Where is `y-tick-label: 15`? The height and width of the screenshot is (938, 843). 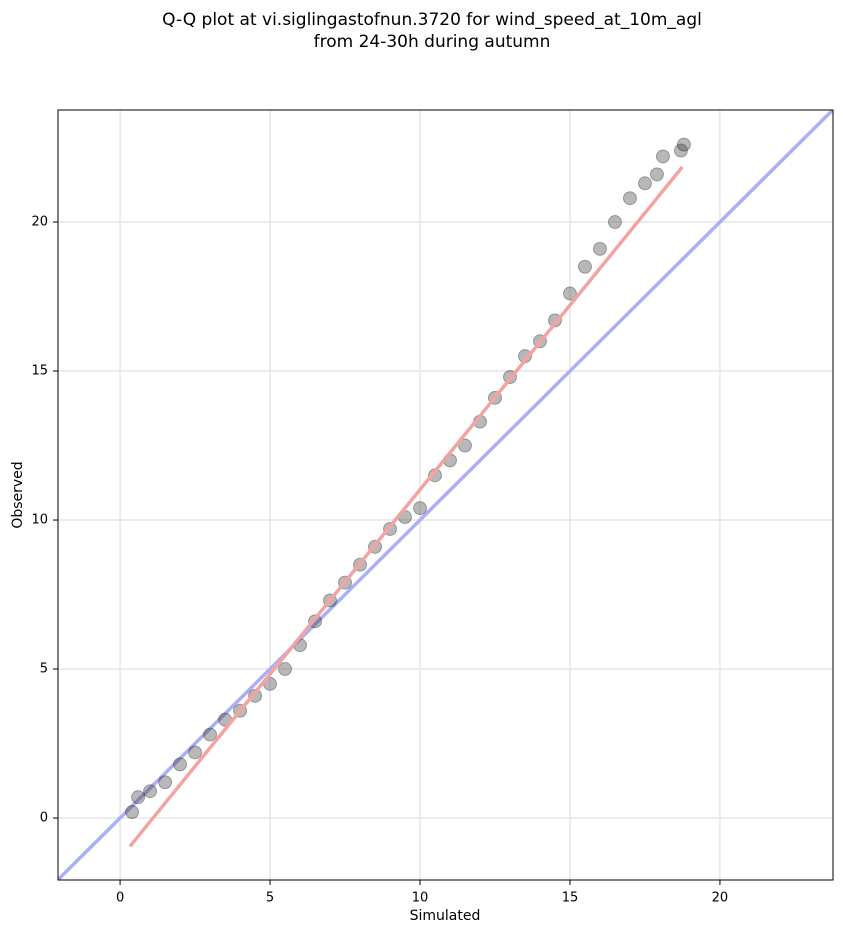 y-tick-label: 15 is located at coordinates (39, 371).